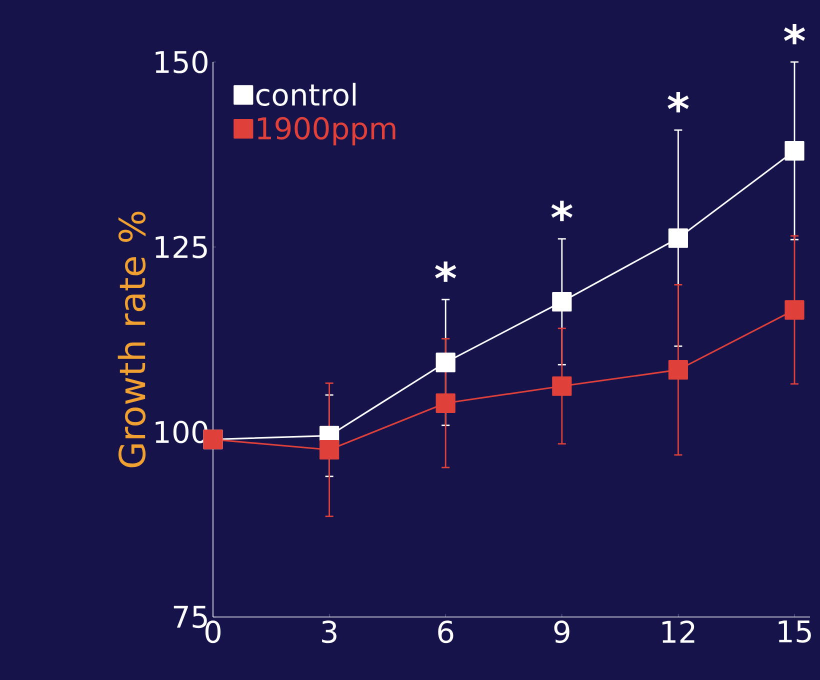  What do you see at coordinates (678, 631) in the screenshot?
I see `x-tick-label: 12` at bounding box center [678, 631].